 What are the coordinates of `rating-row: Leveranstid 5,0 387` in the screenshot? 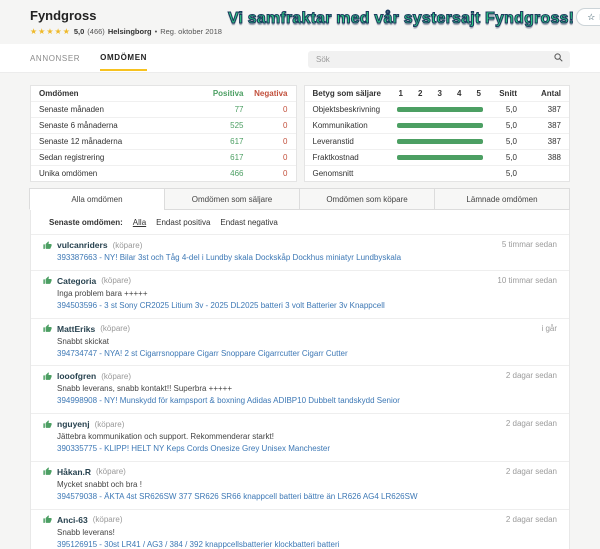 It's located at (436, 141).